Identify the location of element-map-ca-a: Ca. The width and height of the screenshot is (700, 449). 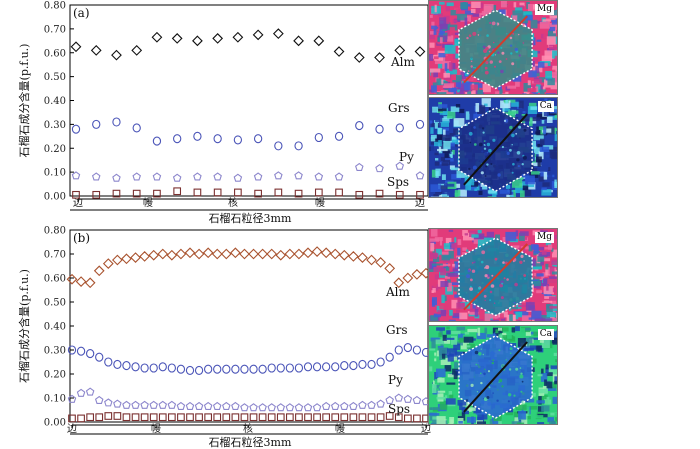
(493, 147).